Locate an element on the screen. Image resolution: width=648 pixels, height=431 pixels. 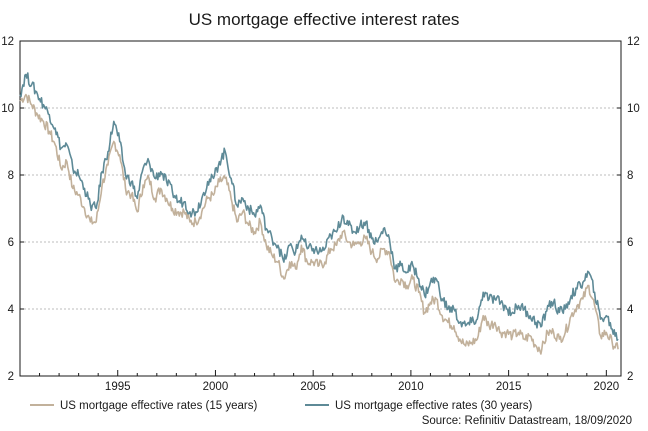
chart-title: US mortgage effective interest rates is located at coordinates (324, 19).